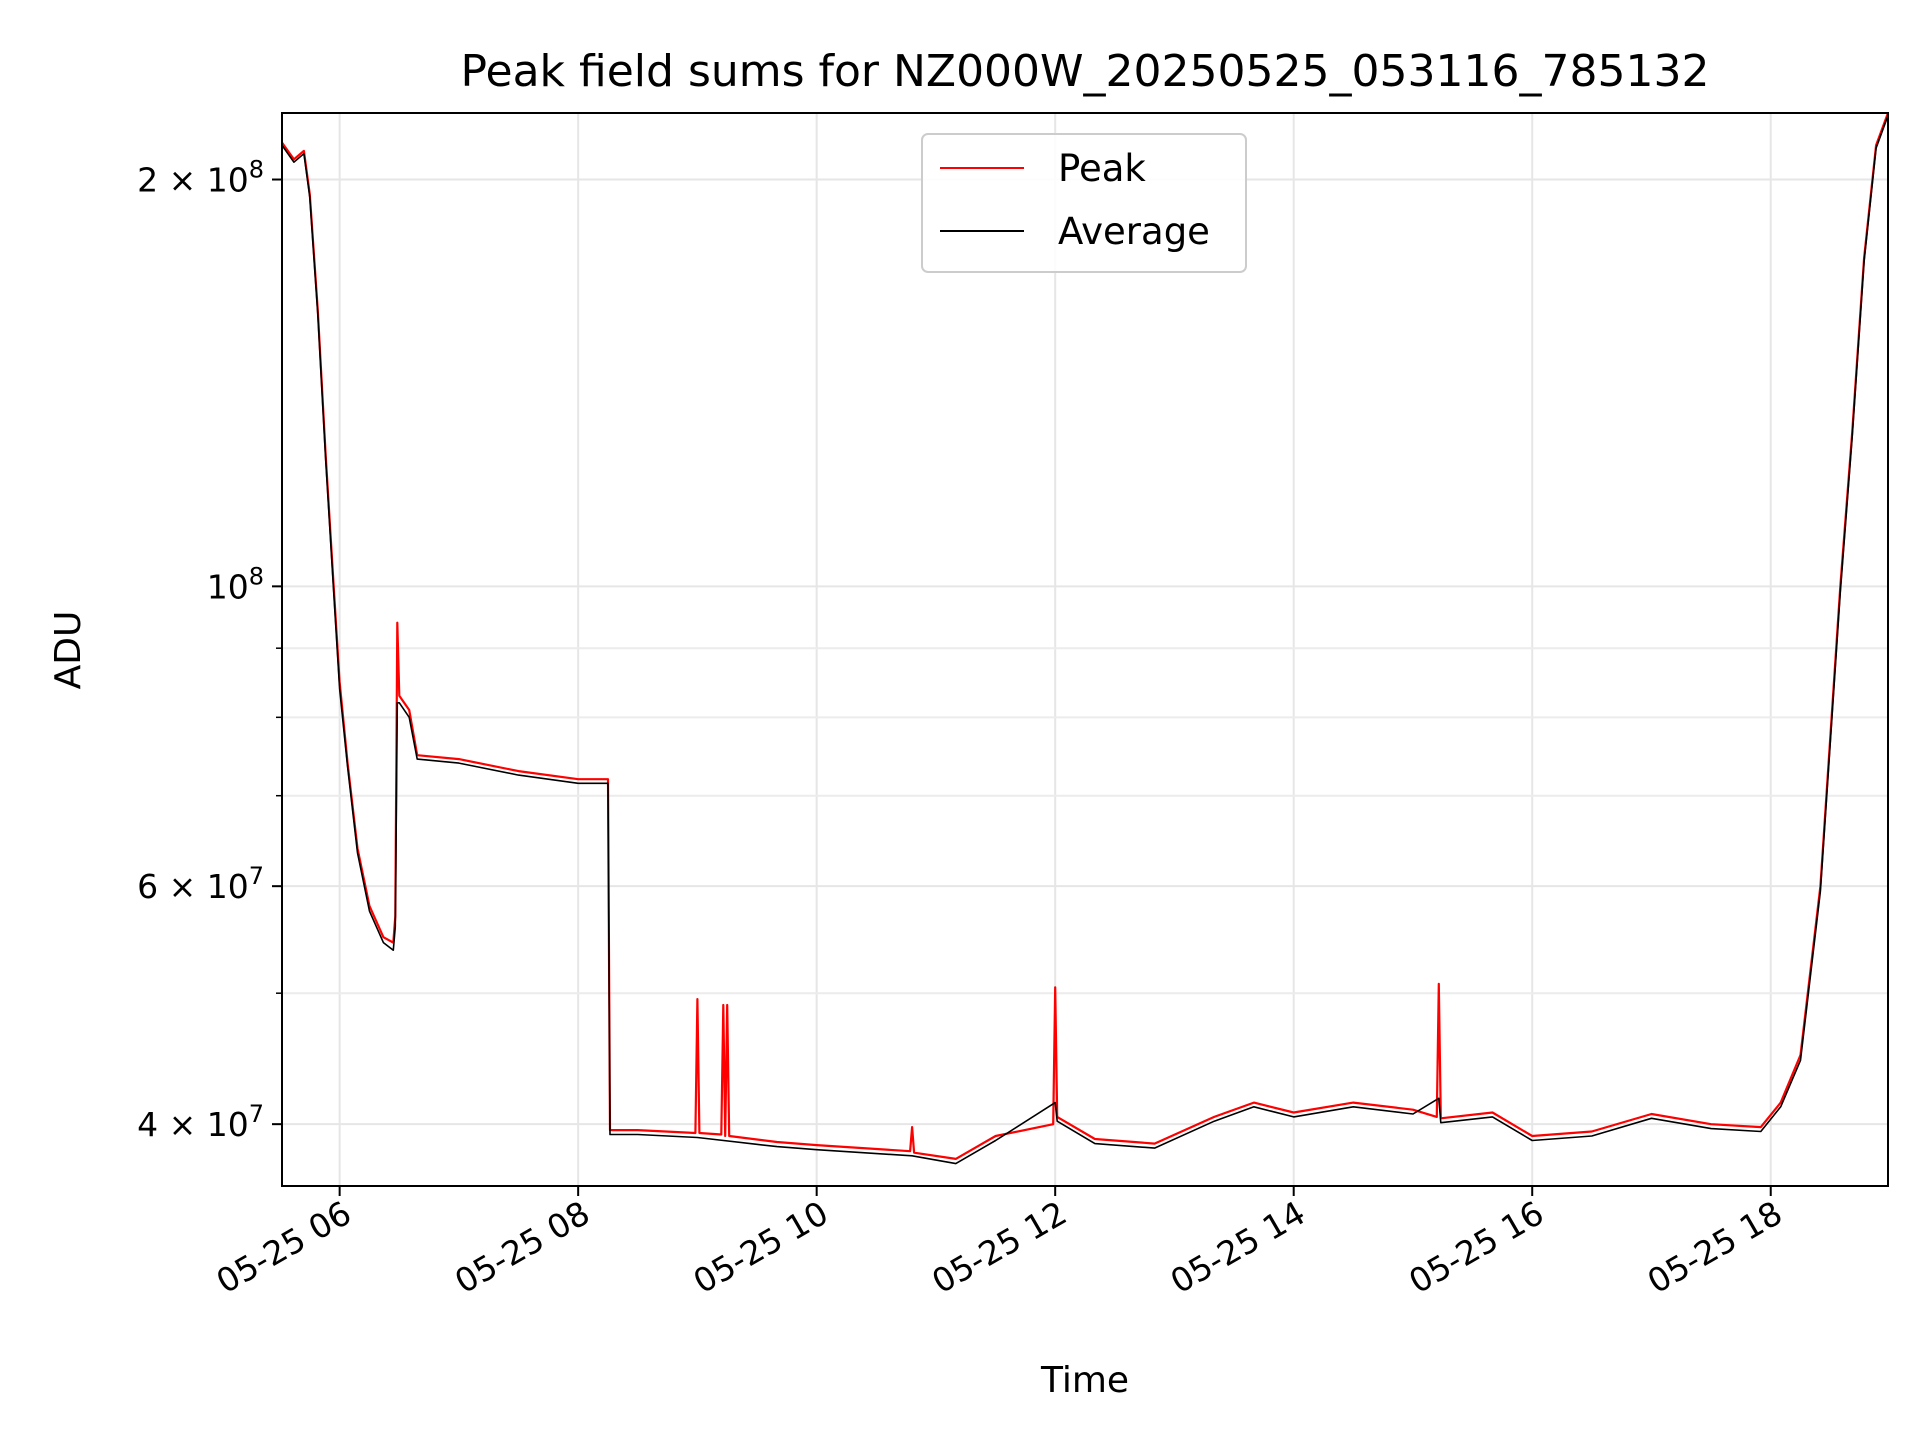  Describe the element at coordinates (68, 650) in the screenshot. I see `y-axis-label: ADU` at that location.